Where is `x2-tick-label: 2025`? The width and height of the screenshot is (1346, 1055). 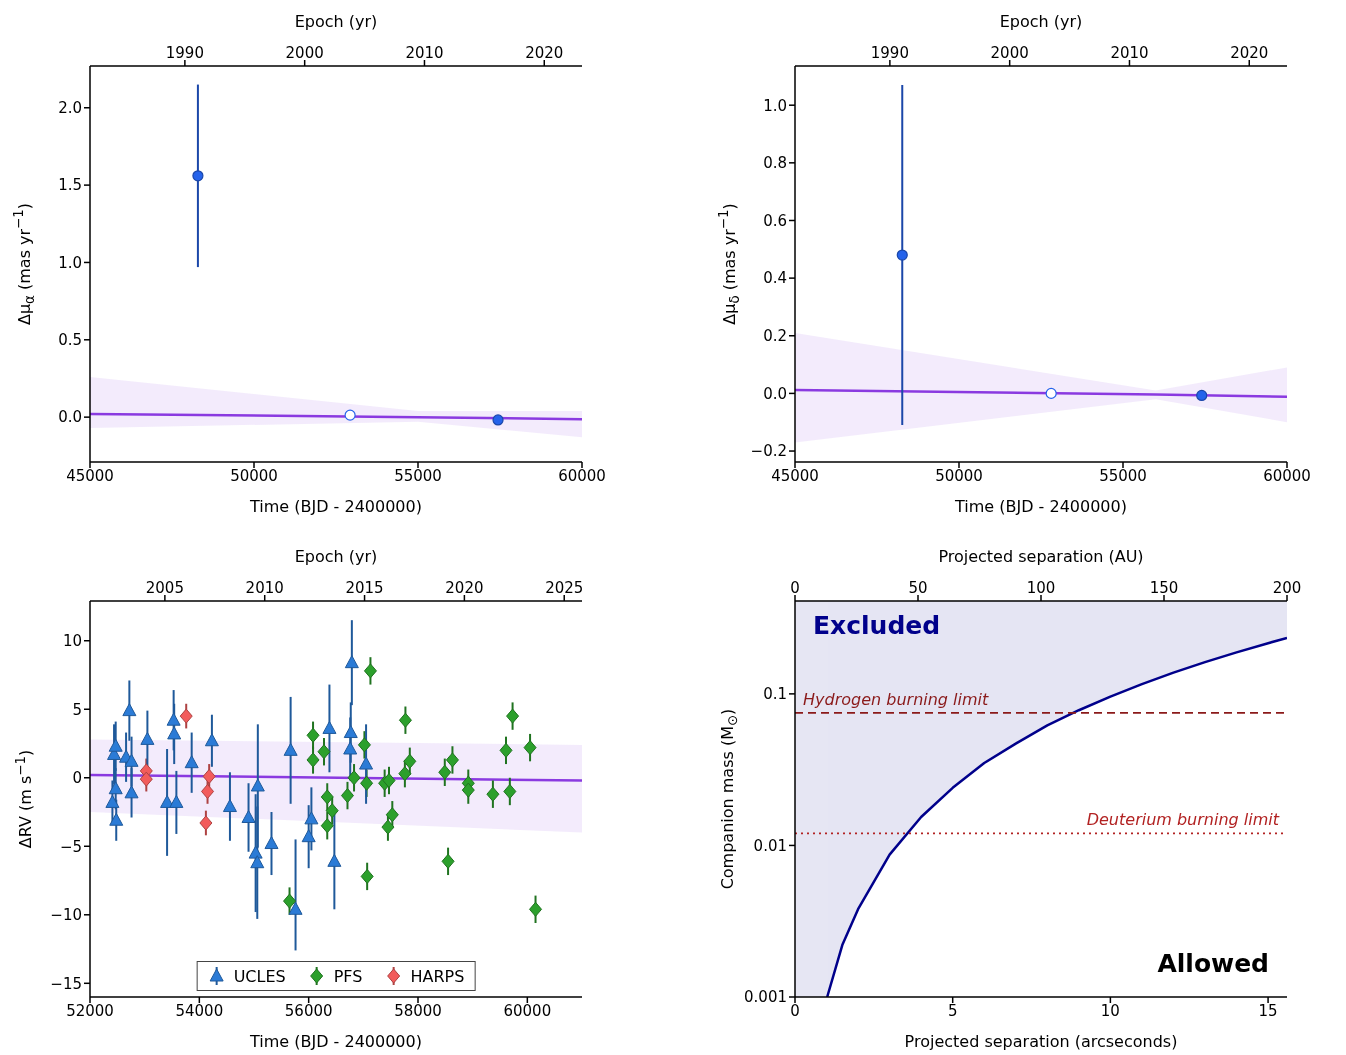 x2-tick-label: 2025 is located at coordinates (564, 588).